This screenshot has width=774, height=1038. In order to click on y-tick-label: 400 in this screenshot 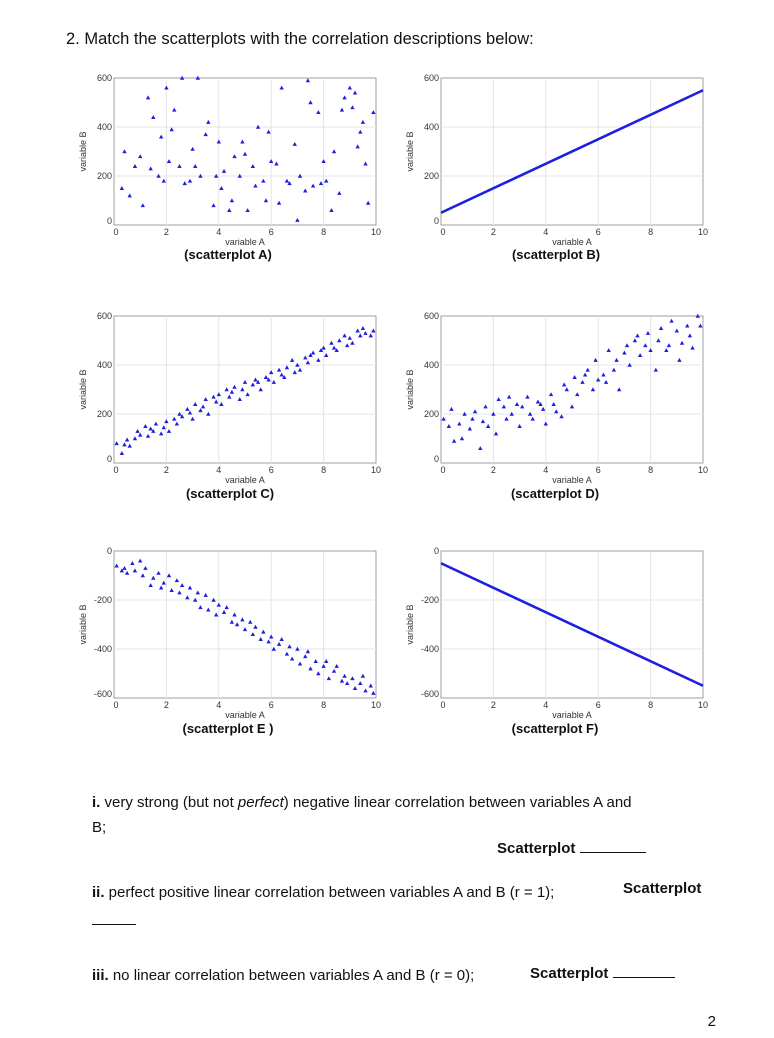, I will do `click(431, 365)`.